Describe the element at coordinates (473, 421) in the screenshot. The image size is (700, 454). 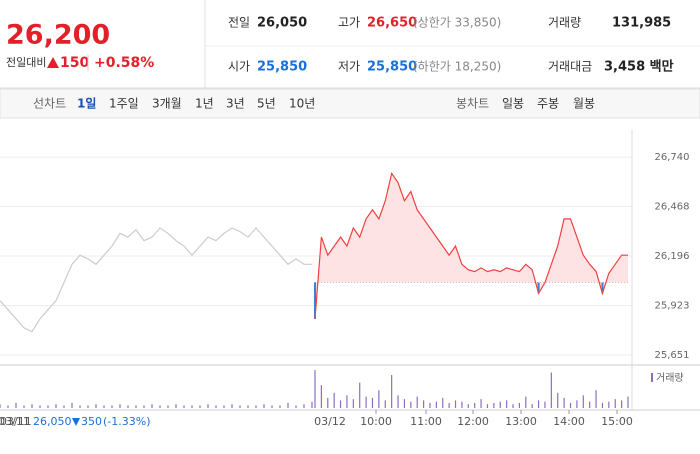
I see `x-tick-label: 12:00` at that location.